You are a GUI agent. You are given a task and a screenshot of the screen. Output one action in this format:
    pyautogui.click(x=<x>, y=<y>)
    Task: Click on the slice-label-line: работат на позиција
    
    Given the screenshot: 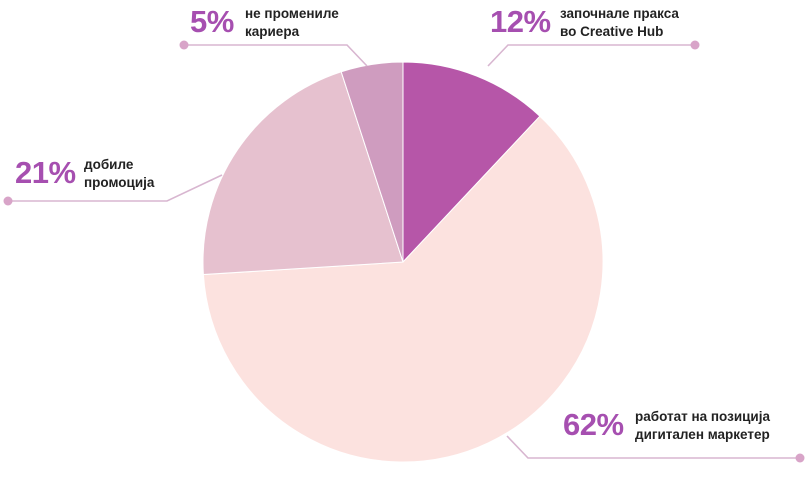 What is the action you would take?
    pyautogui.click(x=702, y=416)
    